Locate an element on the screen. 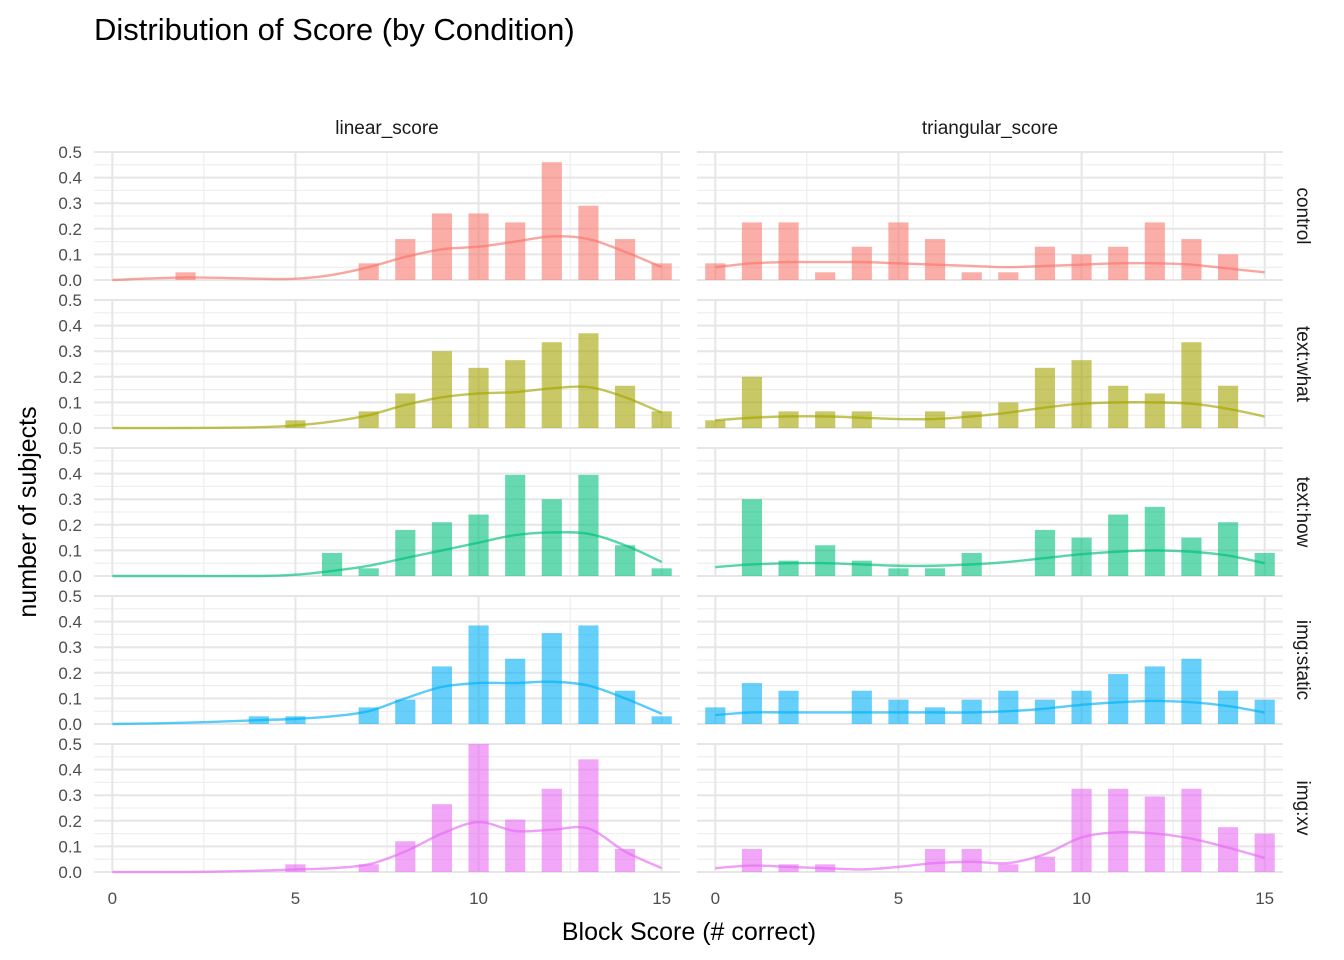 The width and height of the screenshot is (1344, 960). x-tick-label: 0 is located at coordinates (112, 898).